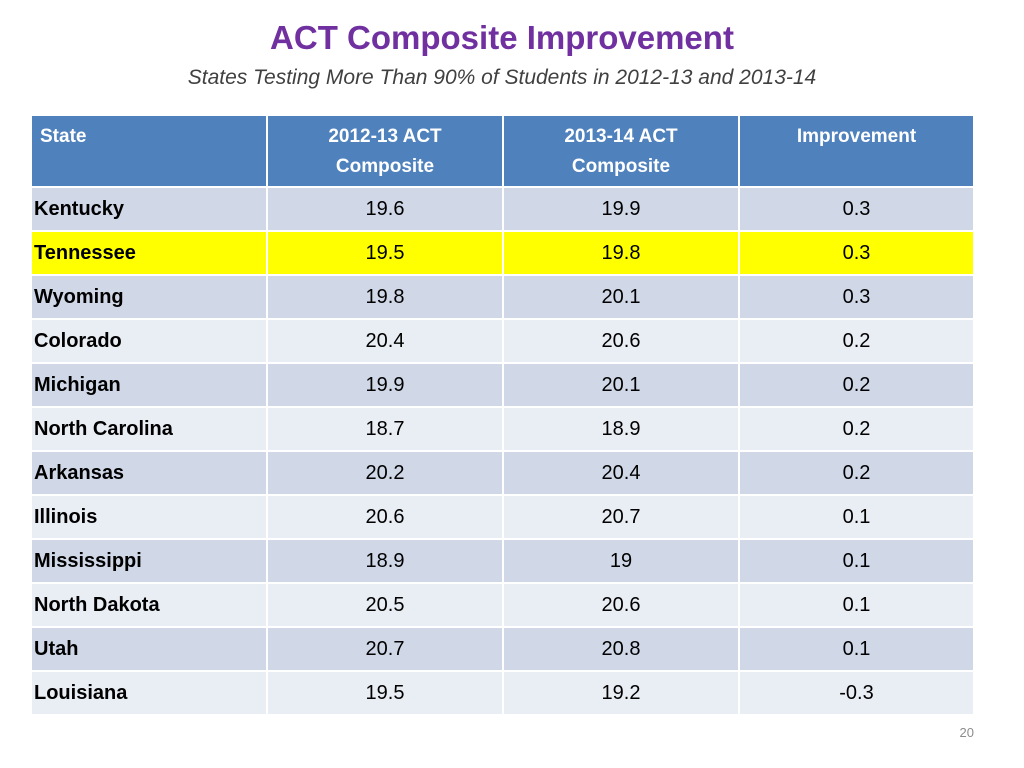 This screenshot has width=1024, height=768. What do you see at coordinates (149, 209) in the screenshot?
I see `cell-state: Kentucky` at bounding box center [149, 209].